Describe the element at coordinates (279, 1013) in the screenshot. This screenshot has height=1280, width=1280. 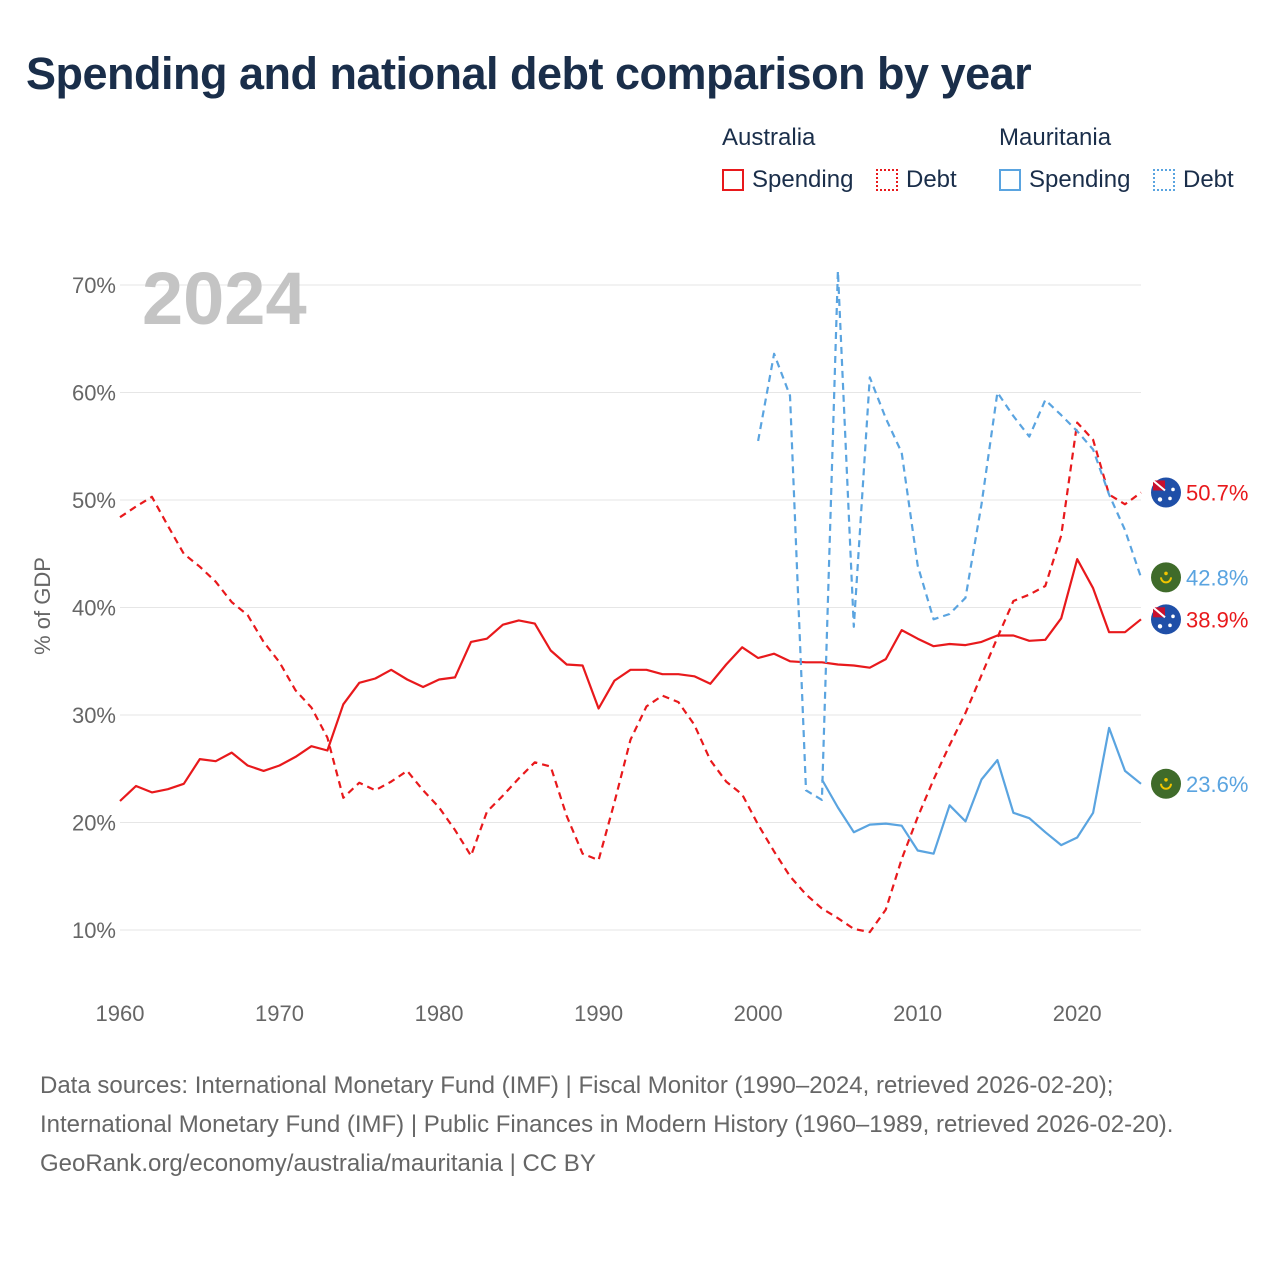
I see `x-tick-label: 1970` at that location.